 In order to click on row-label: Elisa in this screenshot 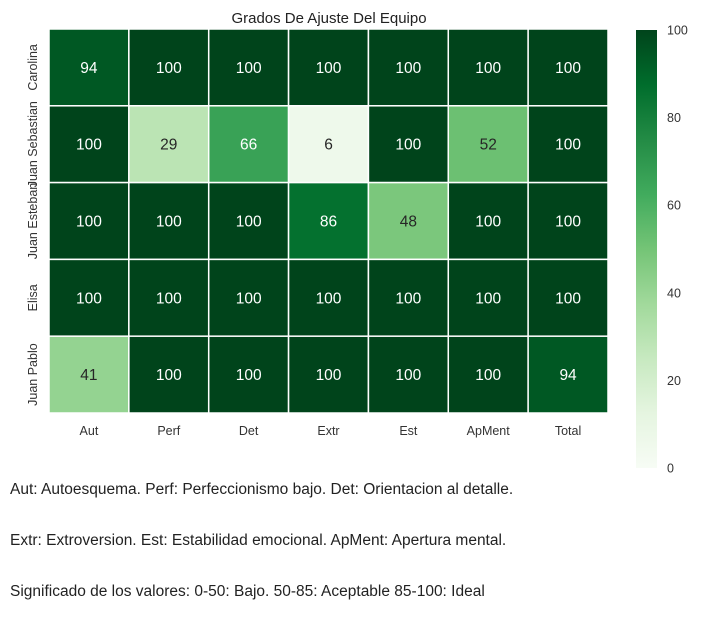, I will do `click(33, 297)`.